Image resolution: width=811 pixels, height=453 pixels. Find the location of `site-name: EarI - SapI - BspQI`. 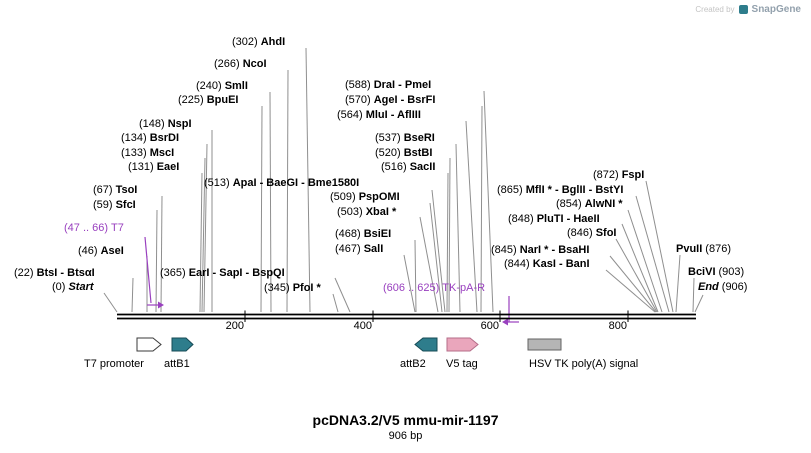

site-name: EarI - SapI - BspQI is located at coordinates (236, 273).